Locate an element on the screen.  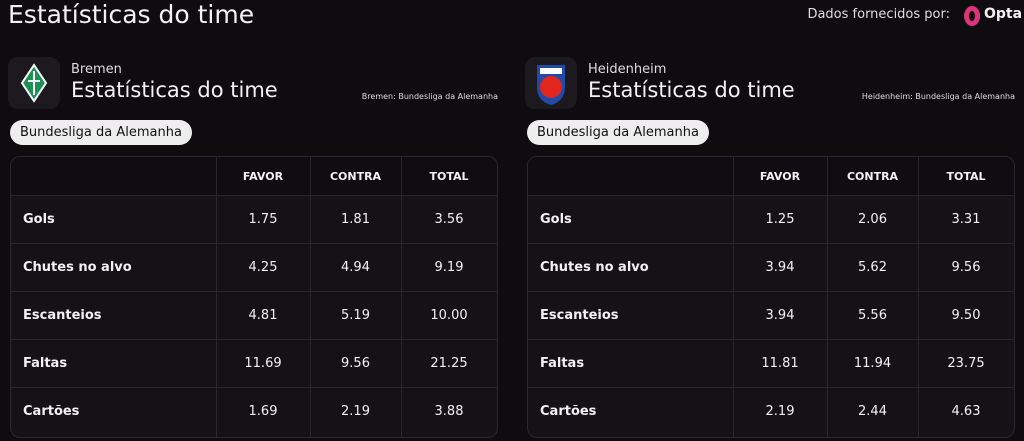
stat-value: 9.19 is located at coordinates (449, 267).